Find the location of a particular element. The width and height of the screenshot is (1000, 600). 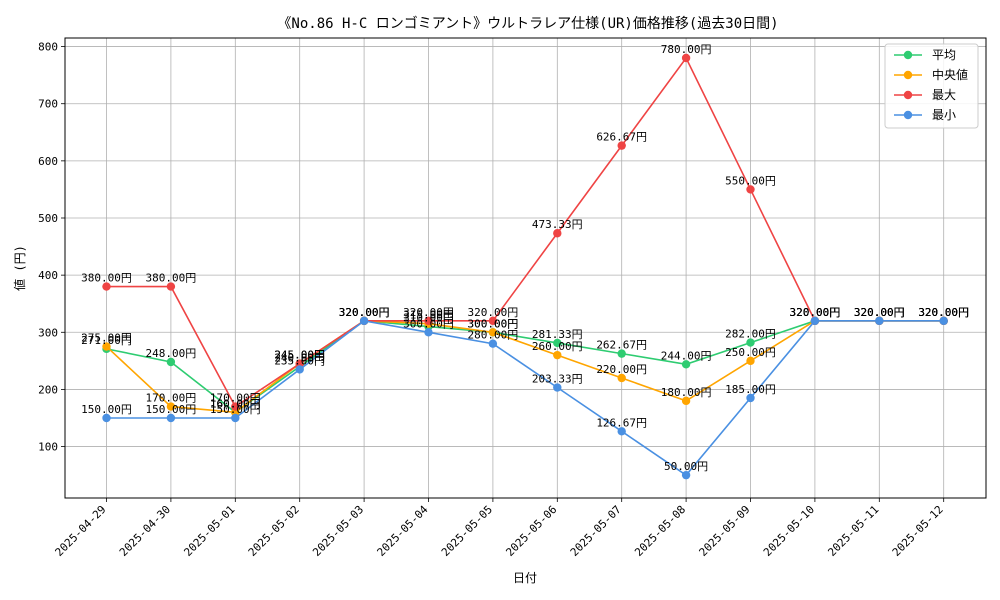

x-tick-label: 2025-05-05 is located at coordinates (467, 531).